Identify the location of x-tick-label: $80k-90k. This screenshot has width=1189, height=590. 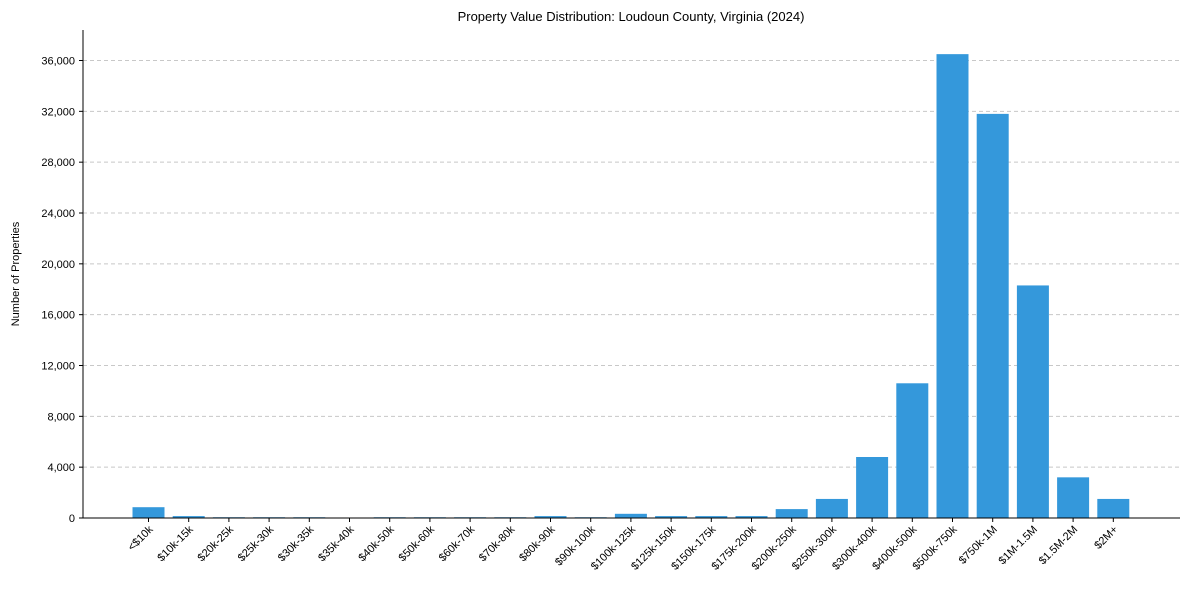
(537, 543).